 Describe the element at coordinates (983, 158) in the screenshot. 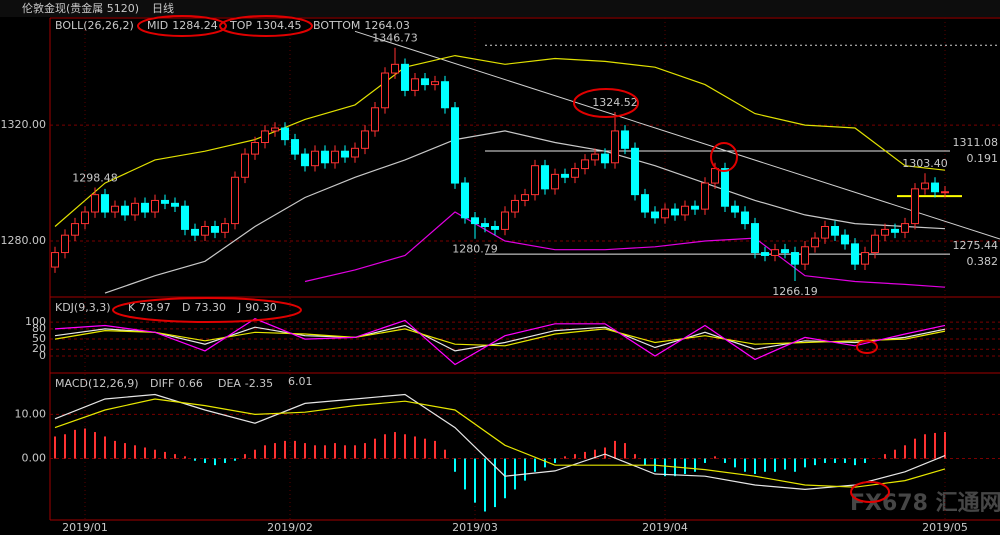

I see `level-ratio: 0.191` at that location.